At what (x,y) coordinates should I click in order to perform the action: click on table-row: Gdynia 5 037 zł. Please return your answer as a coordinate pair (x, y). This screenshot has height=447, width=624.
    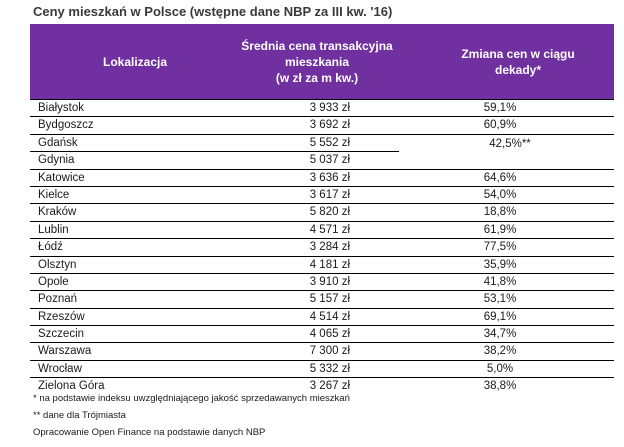
    Looking at the image, I should click on (322, 161).